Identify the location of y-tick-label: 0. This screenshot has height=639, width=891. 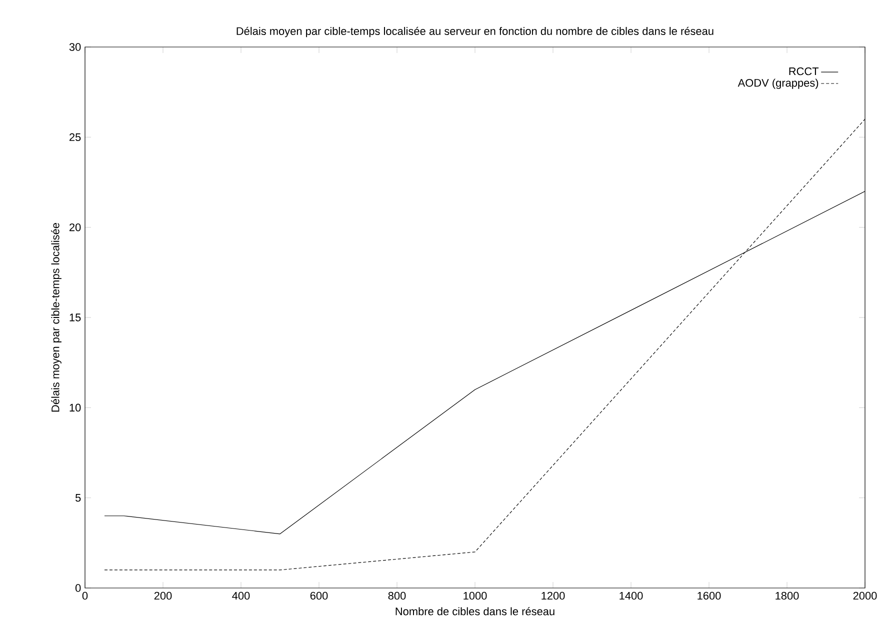
(78, 588).